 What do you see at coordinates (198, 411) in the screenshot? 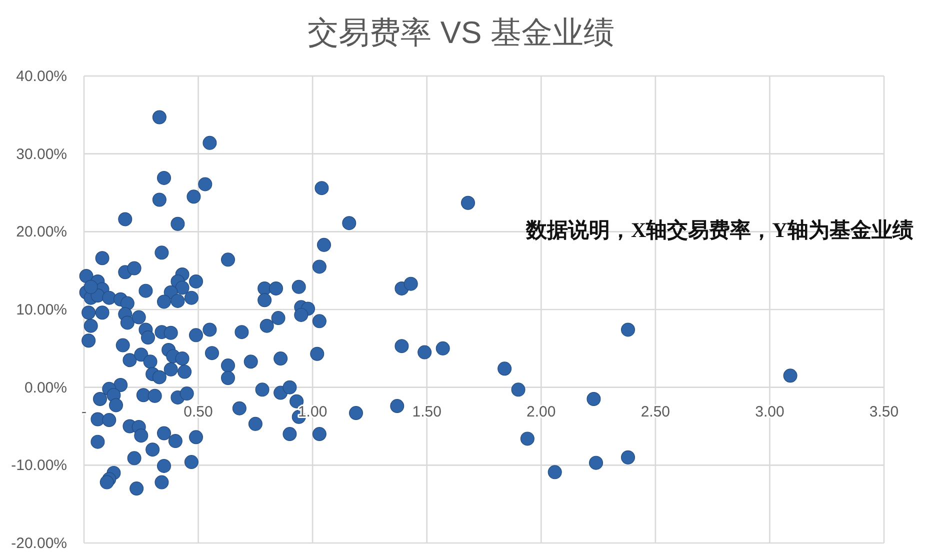
I see `x-tick-label: 0.50` at bounding box center [198, 411].